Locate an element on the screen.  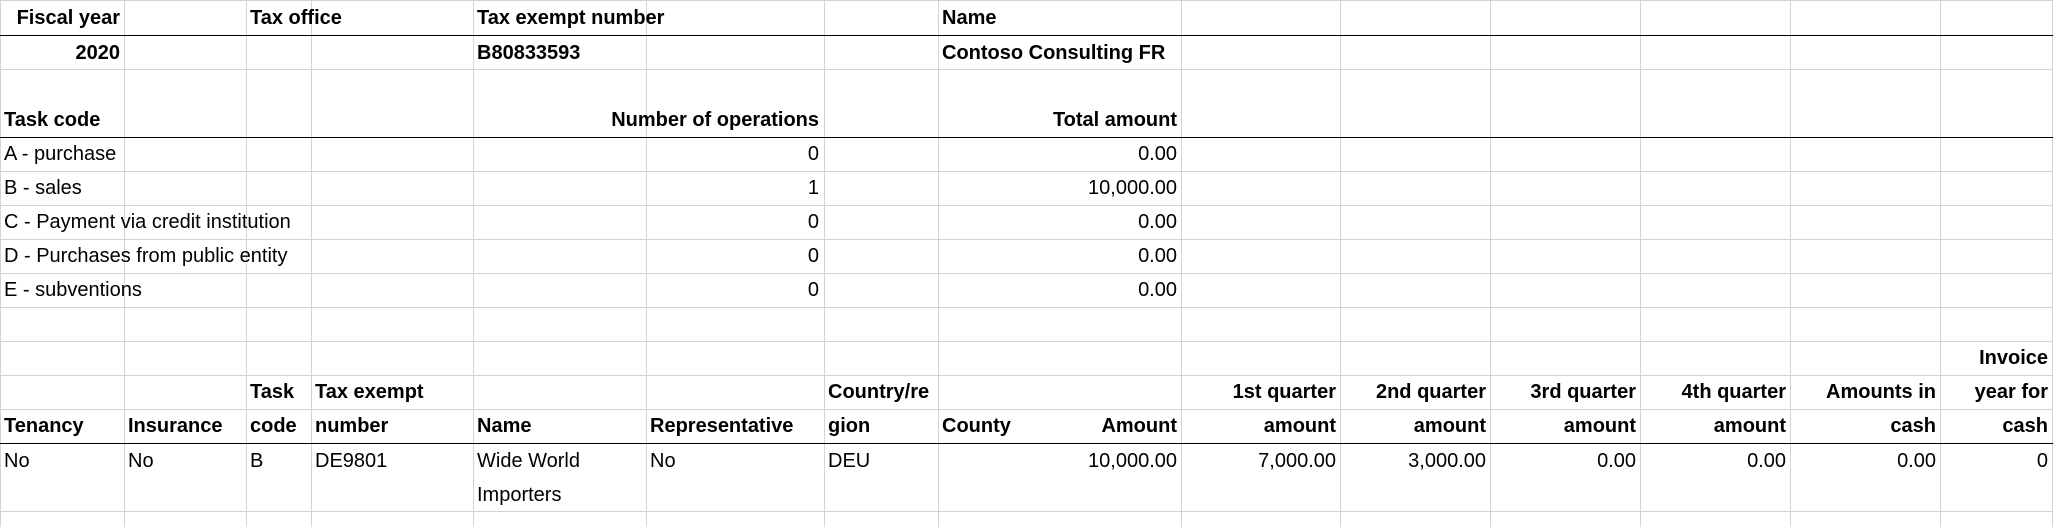
cell-q2: 3,000.00 is located at coordinates (1447, 461).